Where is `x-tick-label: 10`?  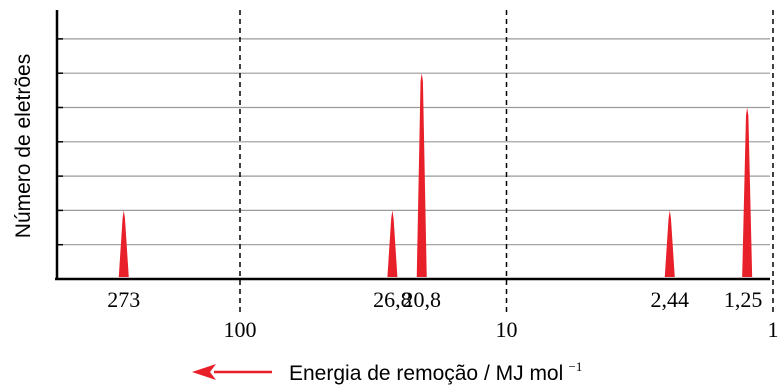 x-tick-label: 10 is located at coordinates (507, 329).